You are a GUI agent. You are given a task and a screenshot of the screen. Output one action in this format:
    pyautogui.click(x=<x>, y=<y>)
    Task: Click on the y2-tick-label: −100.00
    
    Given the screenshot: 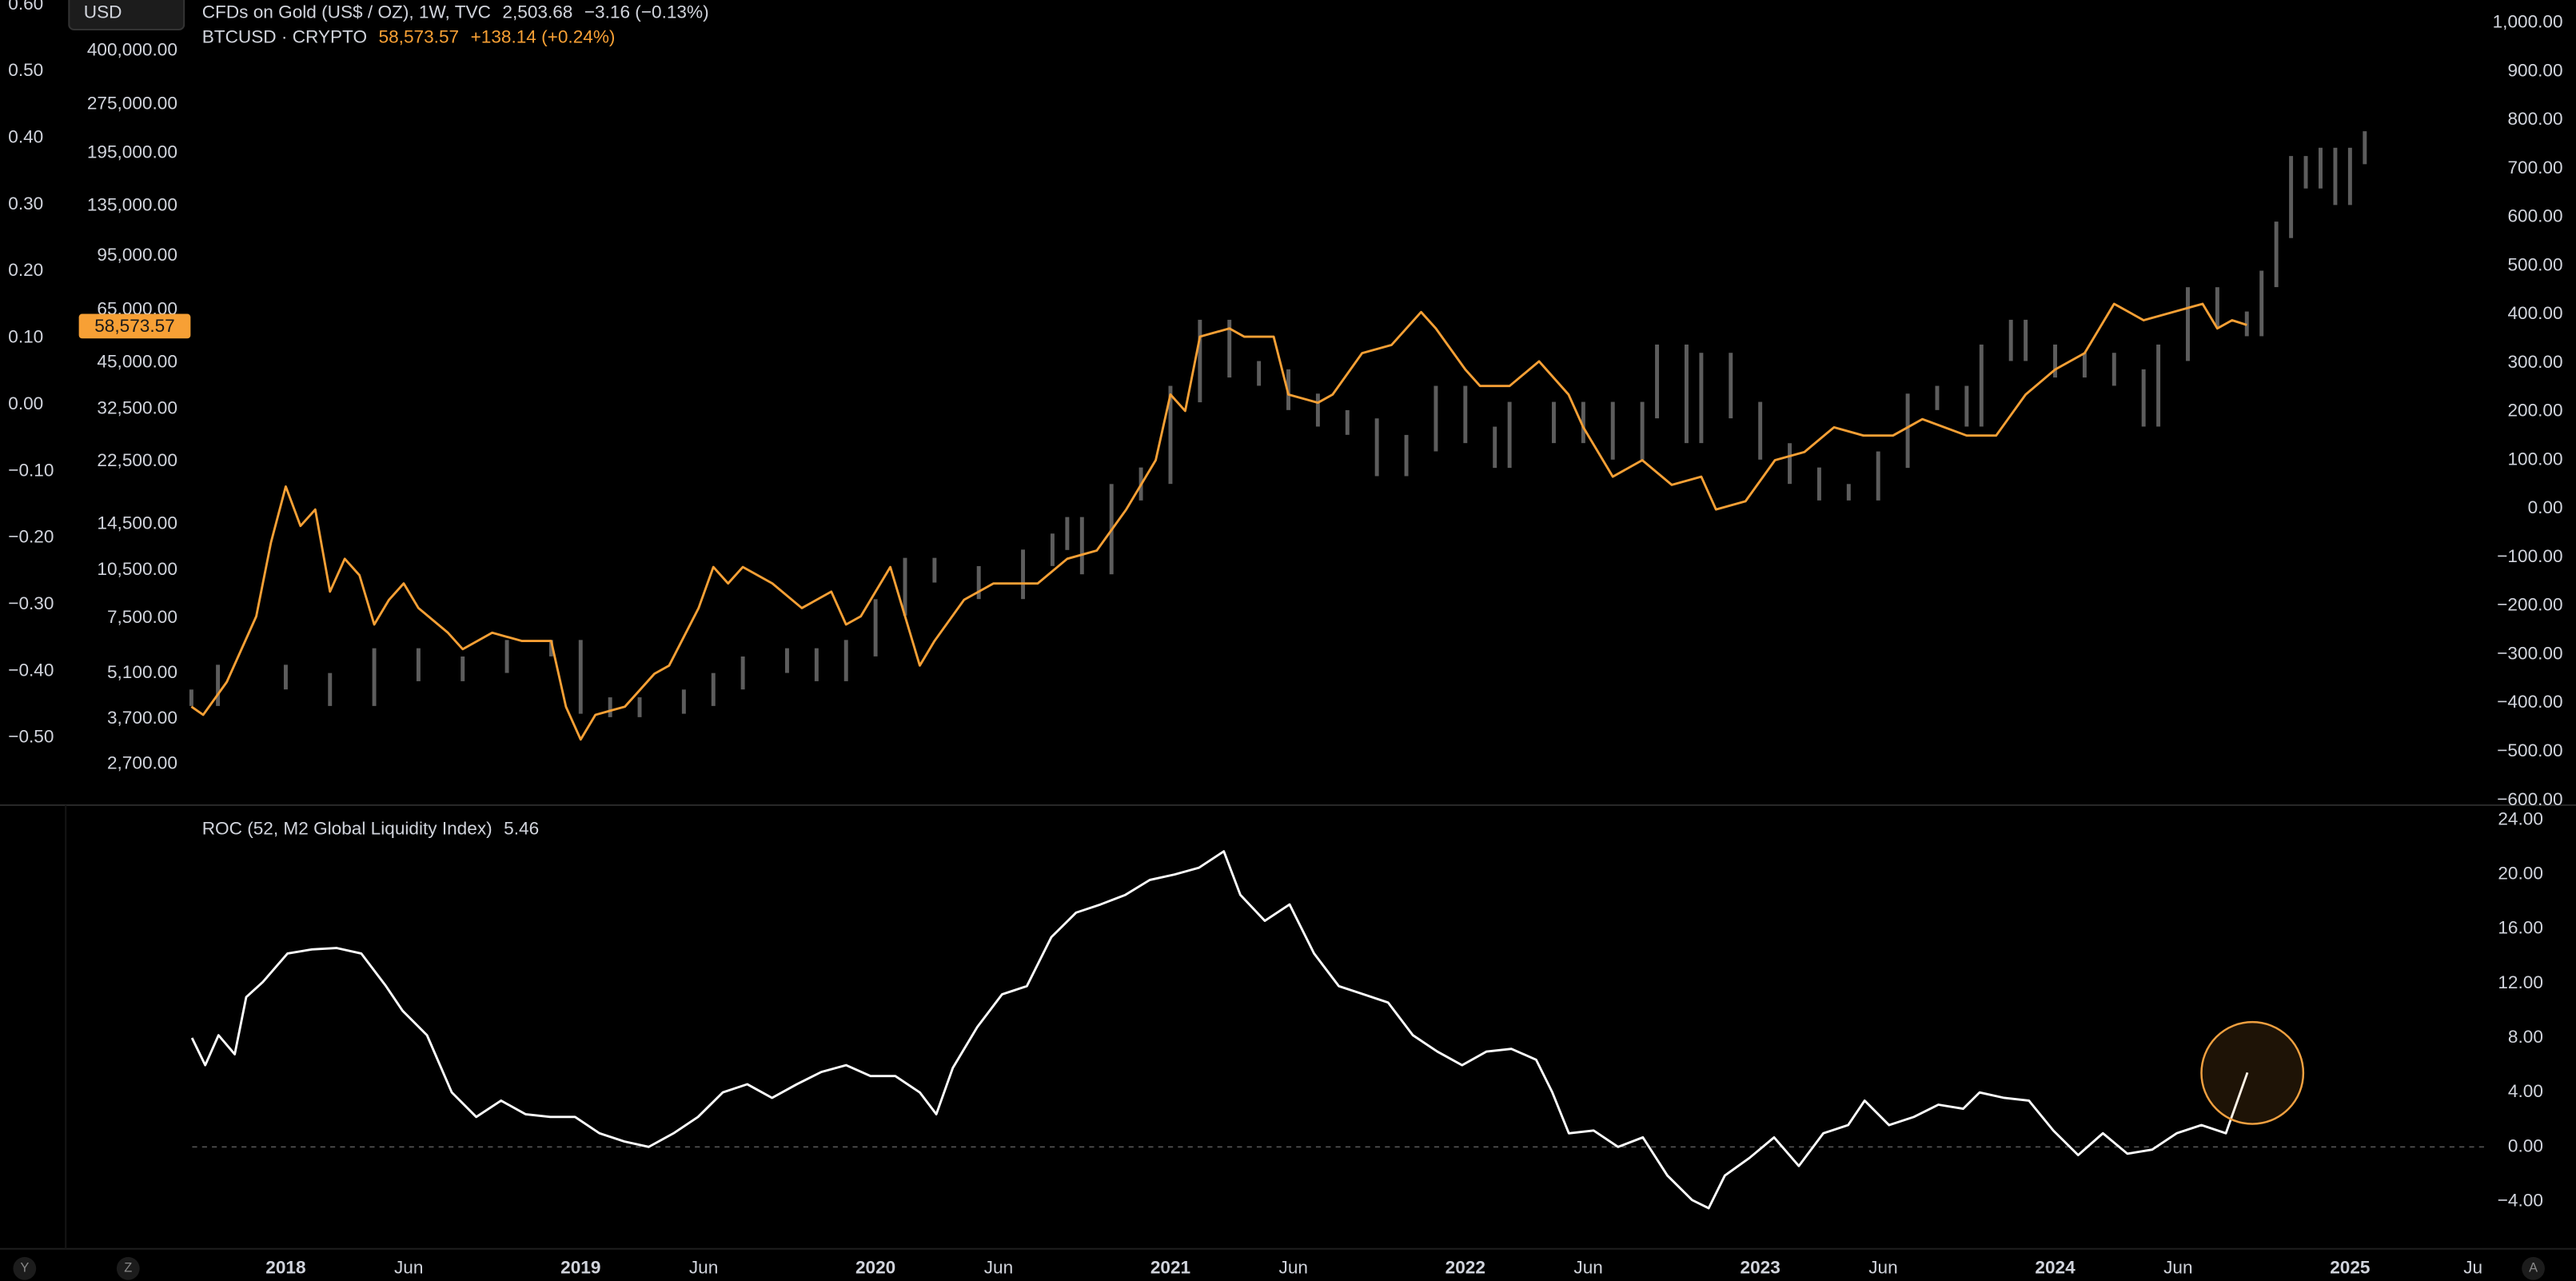 What is the action you would take?
    pyautogui.click(x=2530, y=556)
    